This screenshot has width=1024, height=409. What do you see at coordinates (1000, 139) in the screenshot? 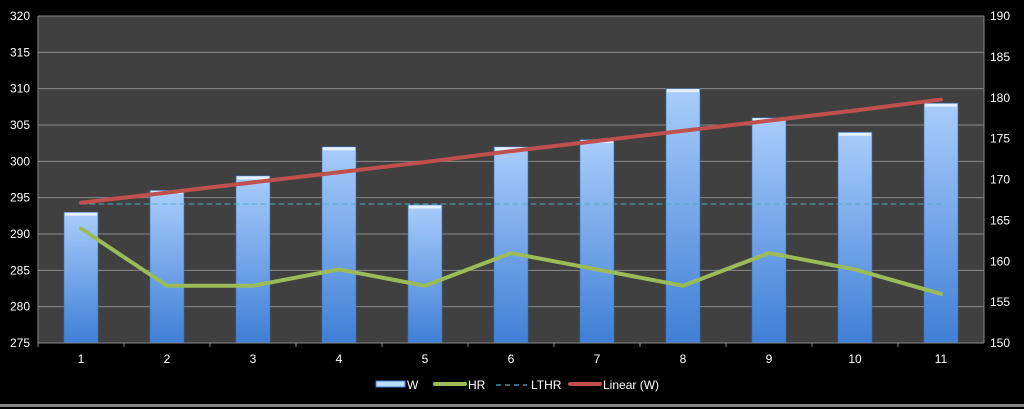
I see `y2-tick-label: 175` at bounding box center [1000, 139].